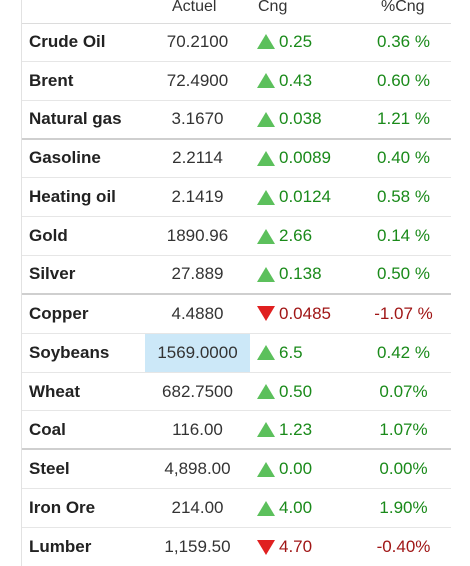 Image resolution: width=470 pixels, height=566 pixels. I want to click on change-value: 0.038, so click(300, 119).